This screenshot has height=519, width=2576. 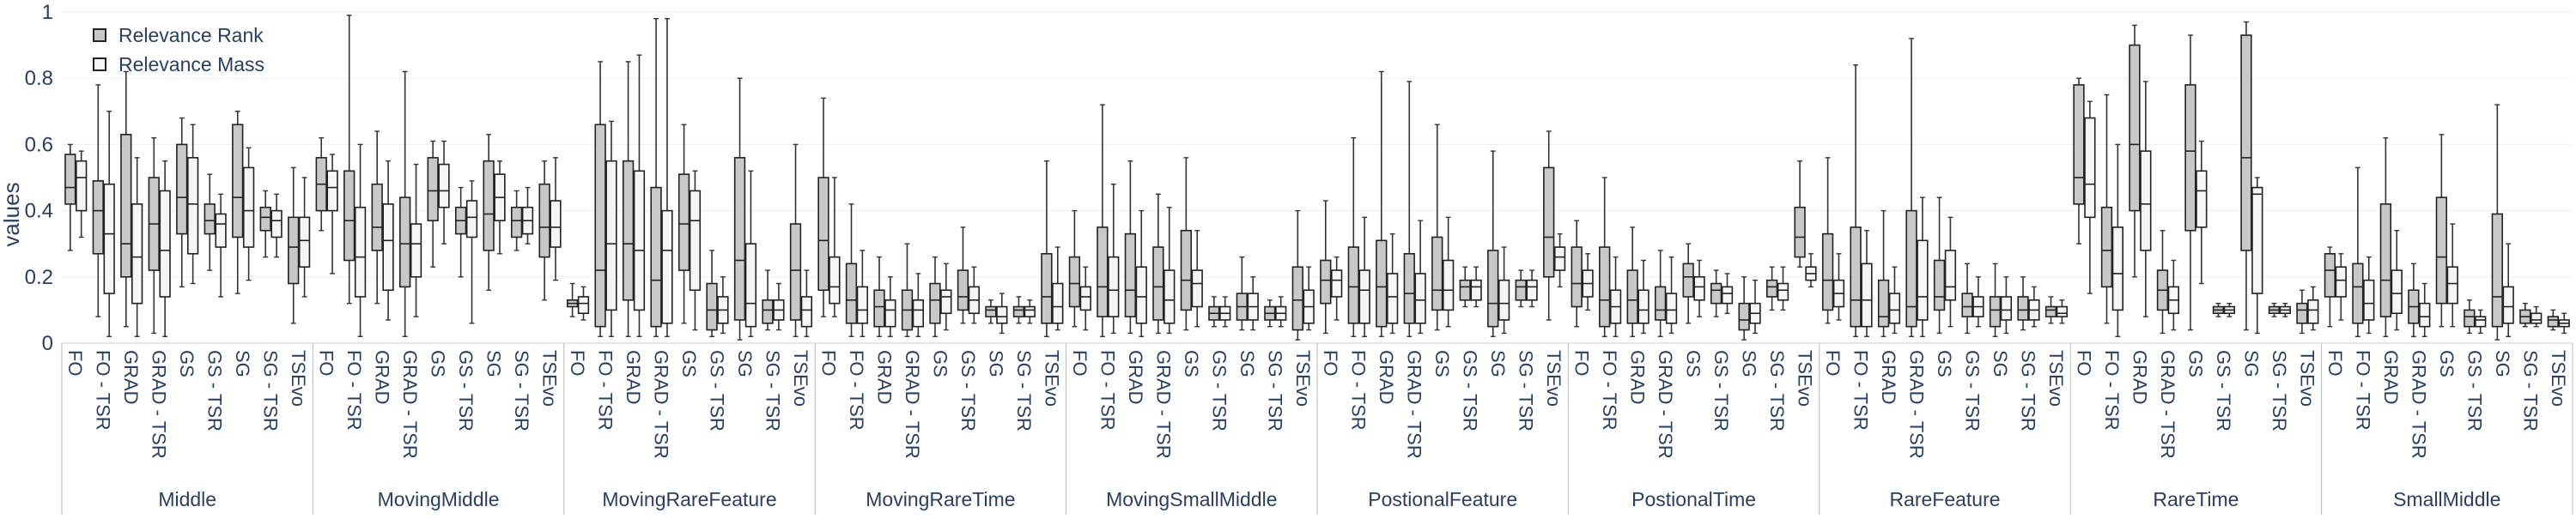 I want to click on y-tick-label: 1, so click(x=48, y=12).